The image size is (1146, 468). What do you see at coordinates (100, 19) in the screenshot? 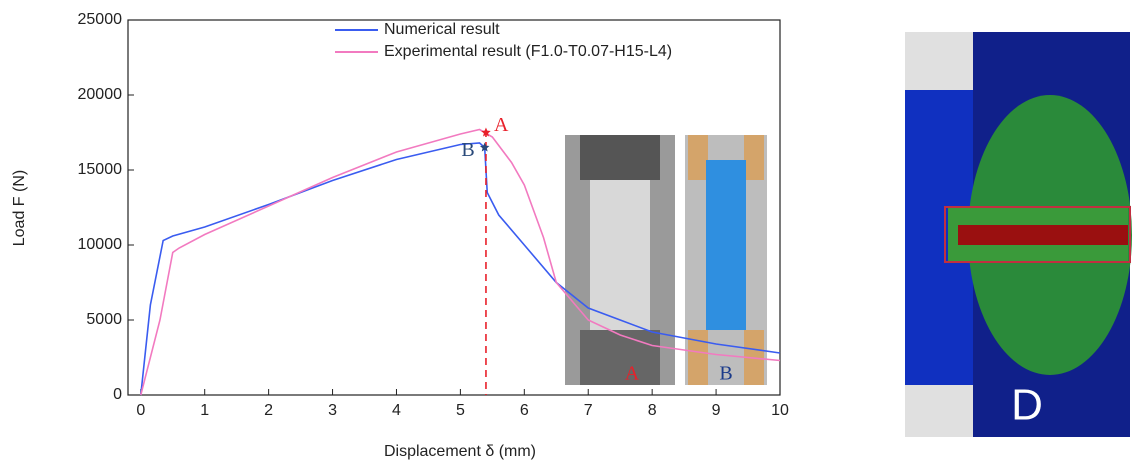
I see `y-tick-label: 25000` at bounding box center [100, 19].